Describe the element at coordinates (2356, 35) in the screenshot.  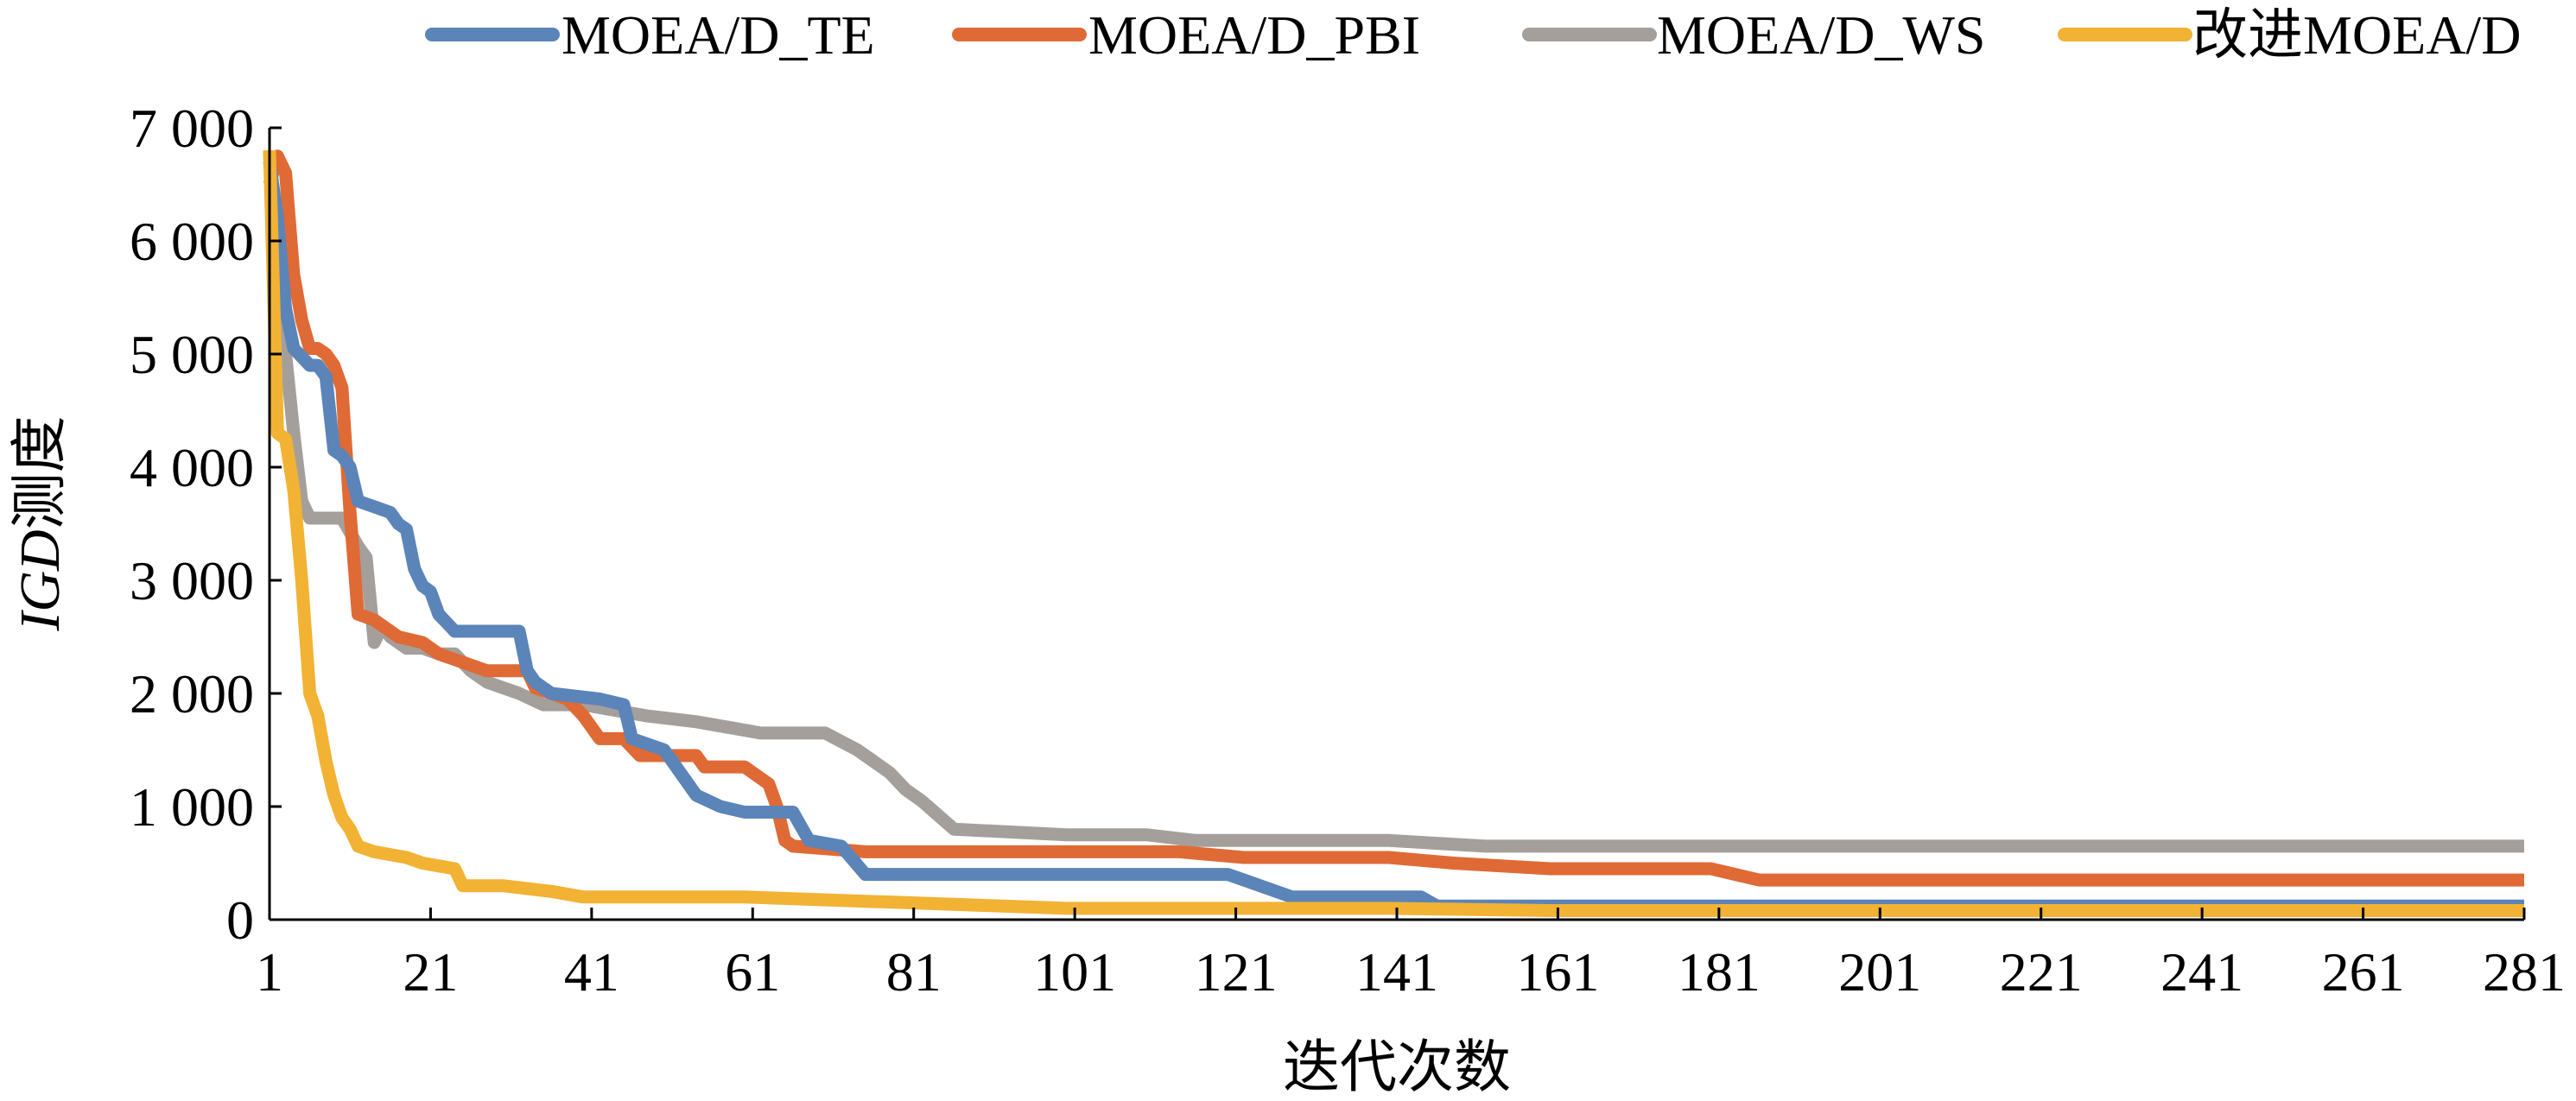
I see `legend-label-improved: 改进MOEA/D` at that location.